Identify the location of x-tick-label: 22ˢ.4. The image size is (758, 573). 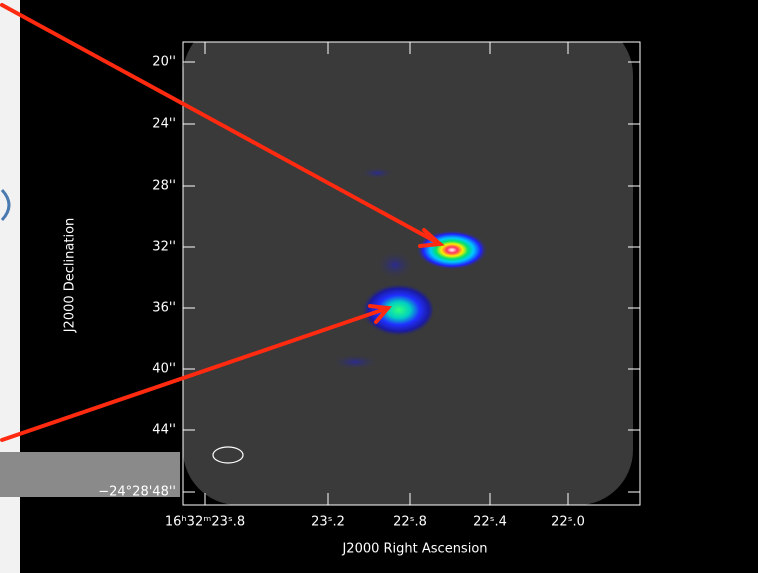
(490, 522).